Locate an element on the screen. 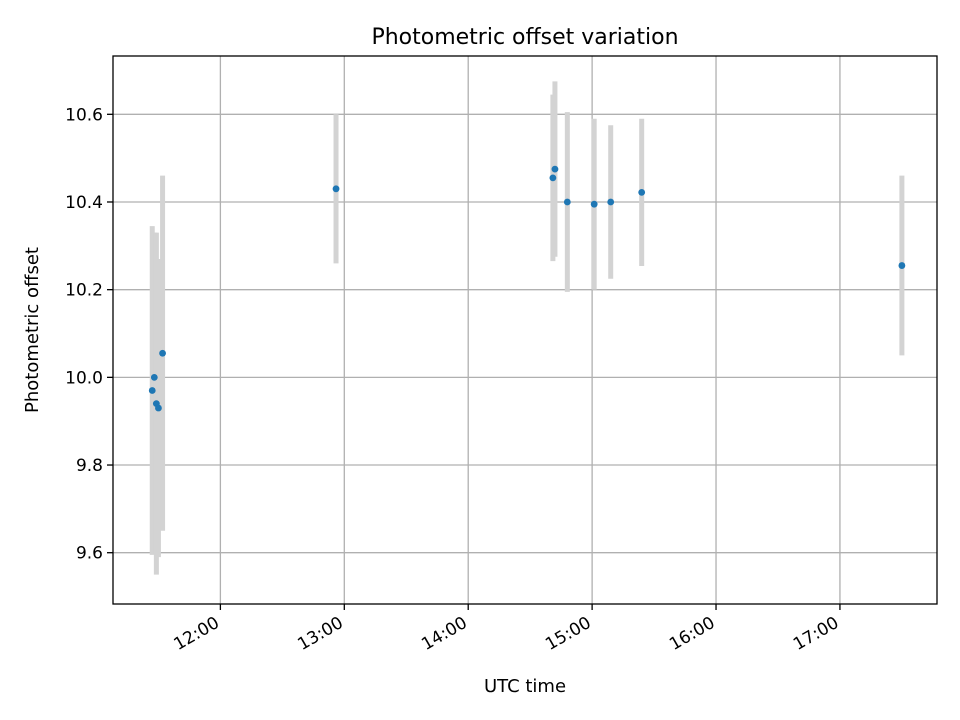 The image size is (960, 720). y-tick-label: 10.6 is located at coordinates (84, 115).